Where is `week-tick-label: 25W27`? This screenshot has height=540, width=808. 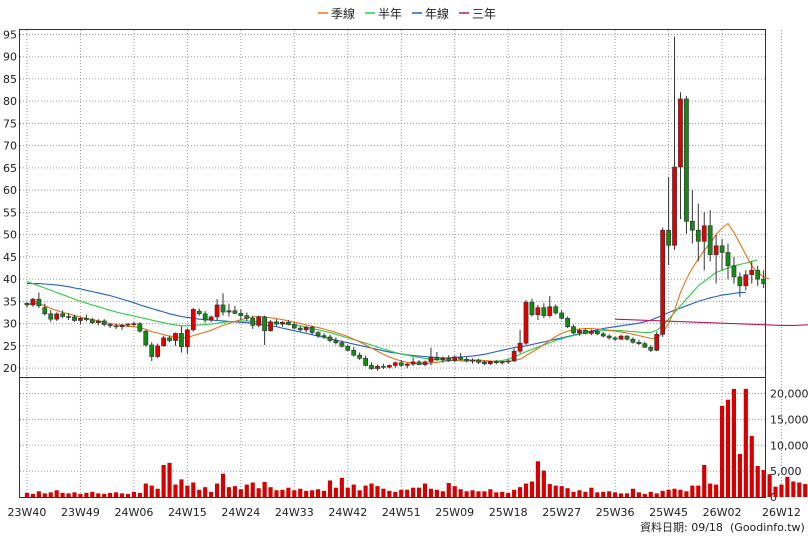 week-tick-label: 25W27 is located at coordinates (561, 512).